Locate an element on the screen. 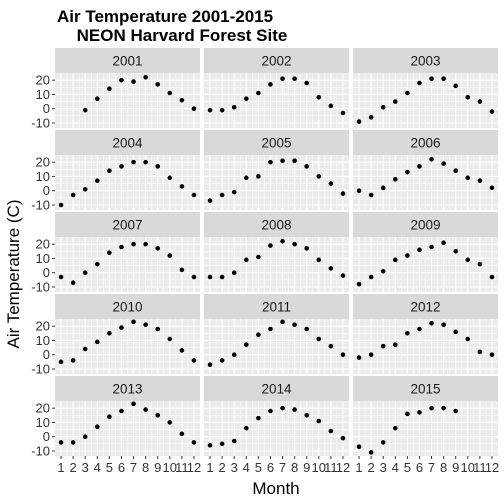  facet-panel-2002: 2002 is located at coordinates (276, 88).